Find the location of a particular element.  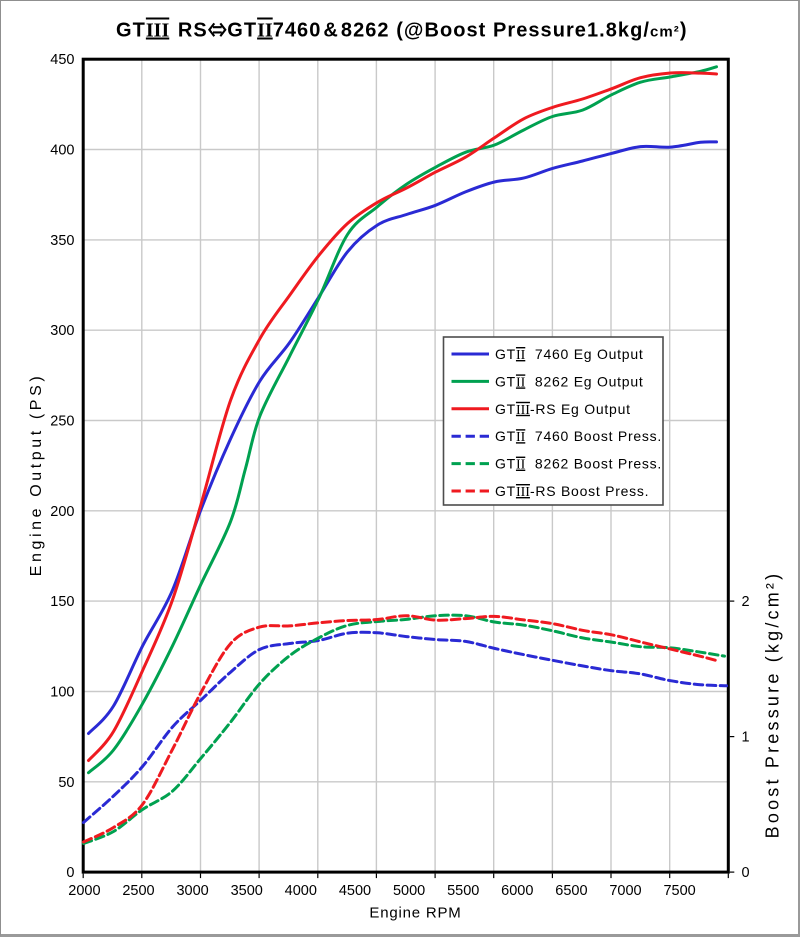

svg-text: GTII 7460 Boost Press. is located at coordinates (578, 436).